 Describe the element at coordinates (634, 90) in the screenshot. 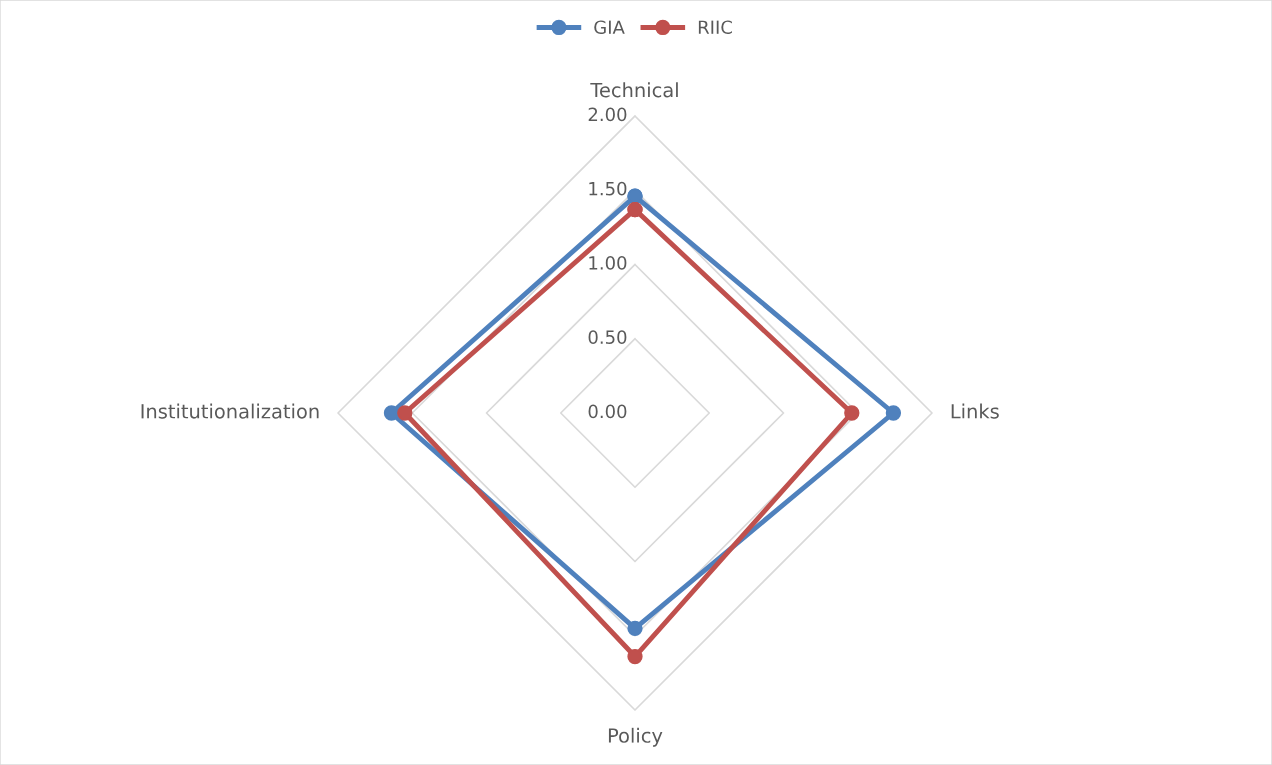

I see `spoke-label: Technical` at that location.